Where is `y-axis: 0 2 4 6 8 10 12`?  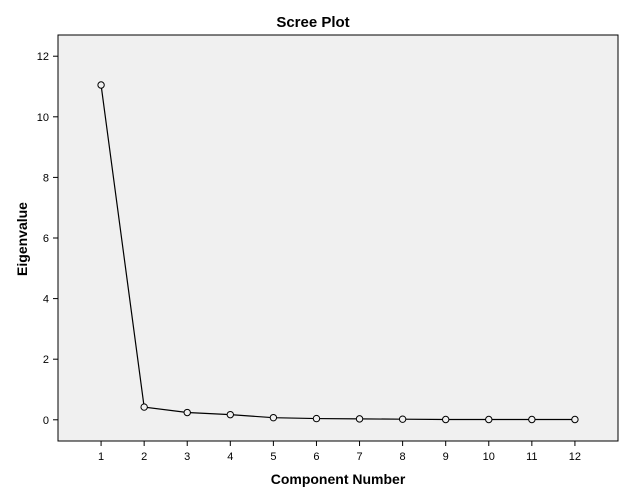 y-axis: 0 2 4 6 8 10 12 is located at coordinates (47, 239).